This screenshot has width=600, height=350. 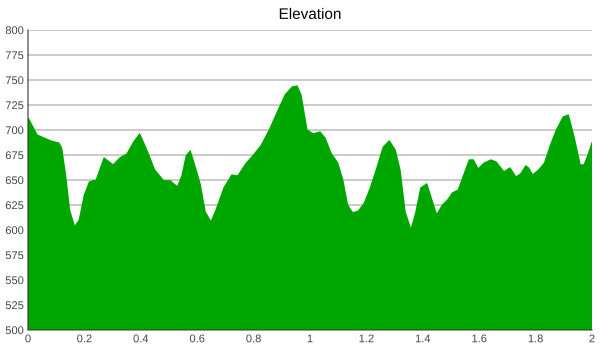 I want to click on x-tick-label: 1.6, so click(x=479, y=338).